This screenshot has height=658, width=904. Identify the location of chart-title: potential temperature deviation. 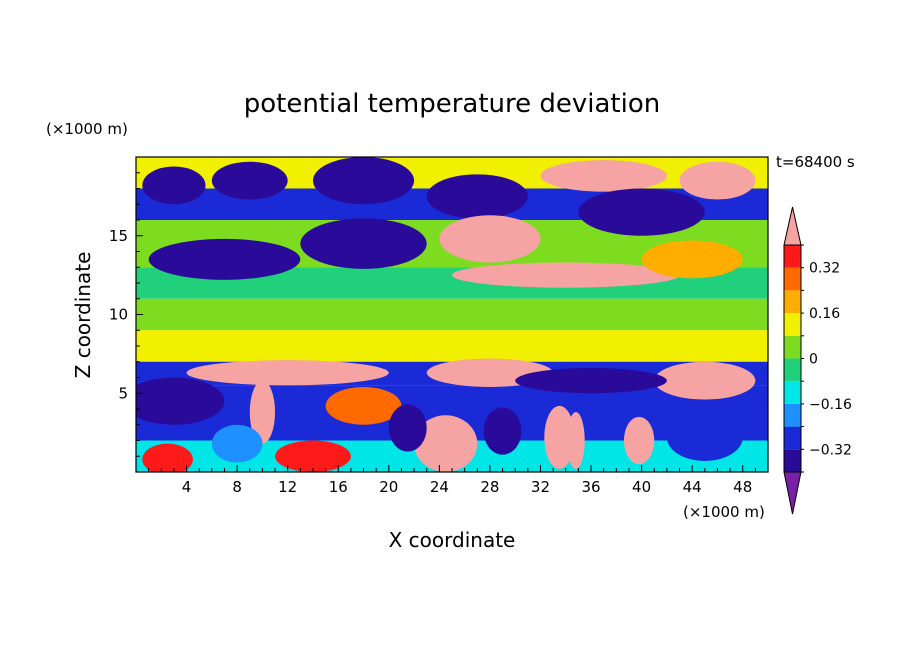
(452, 104).